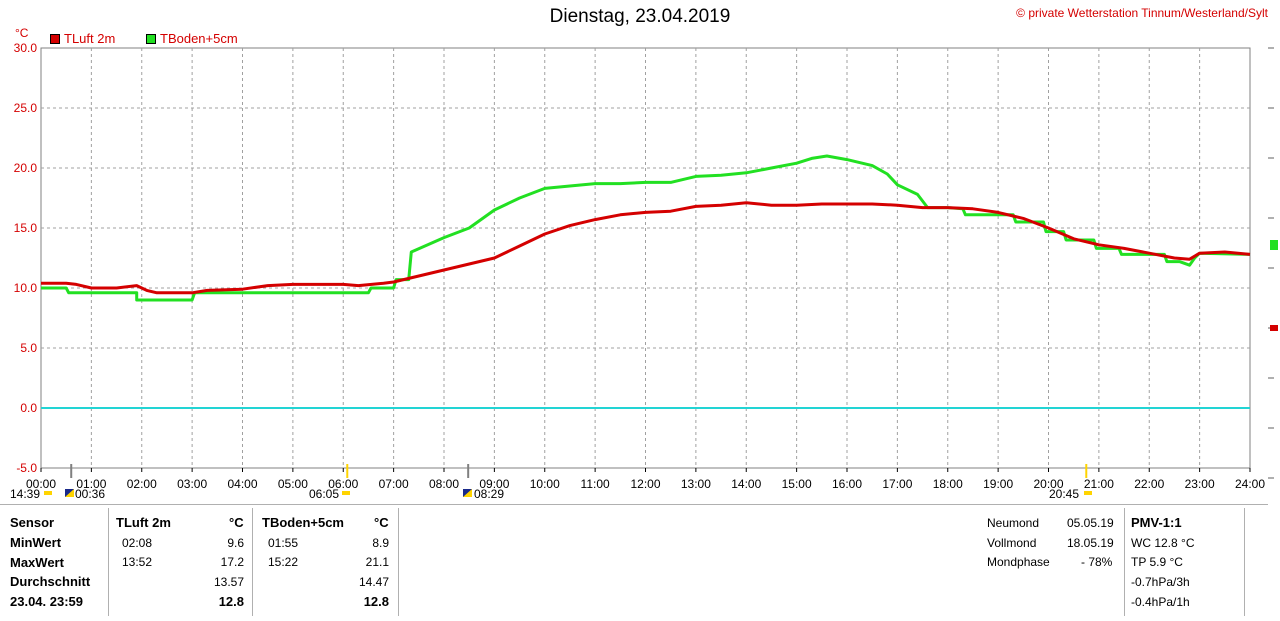 This screenshot has width=1280, height=621. What do you see at coordinates (1048, 484) in the screenshot?
I see `x-tick-label: 20:00` at bounding box center [1048, 484].